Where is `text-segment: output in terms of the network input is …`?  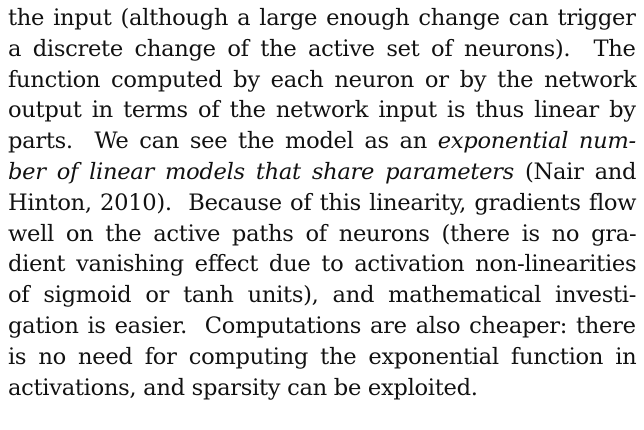
text-segment: output in terms of the network input is … is located at coordinates (322, 110).